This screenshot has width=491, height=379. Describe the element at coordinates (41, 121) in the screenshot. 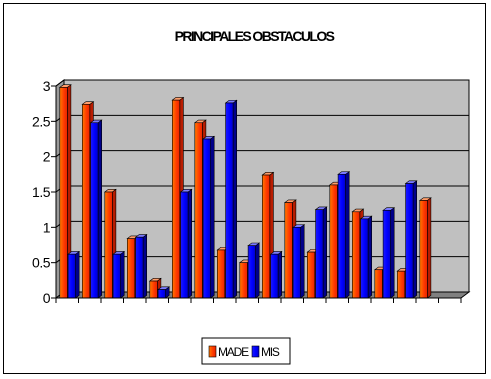

I see `y-tick-label: 2.5` at that location.